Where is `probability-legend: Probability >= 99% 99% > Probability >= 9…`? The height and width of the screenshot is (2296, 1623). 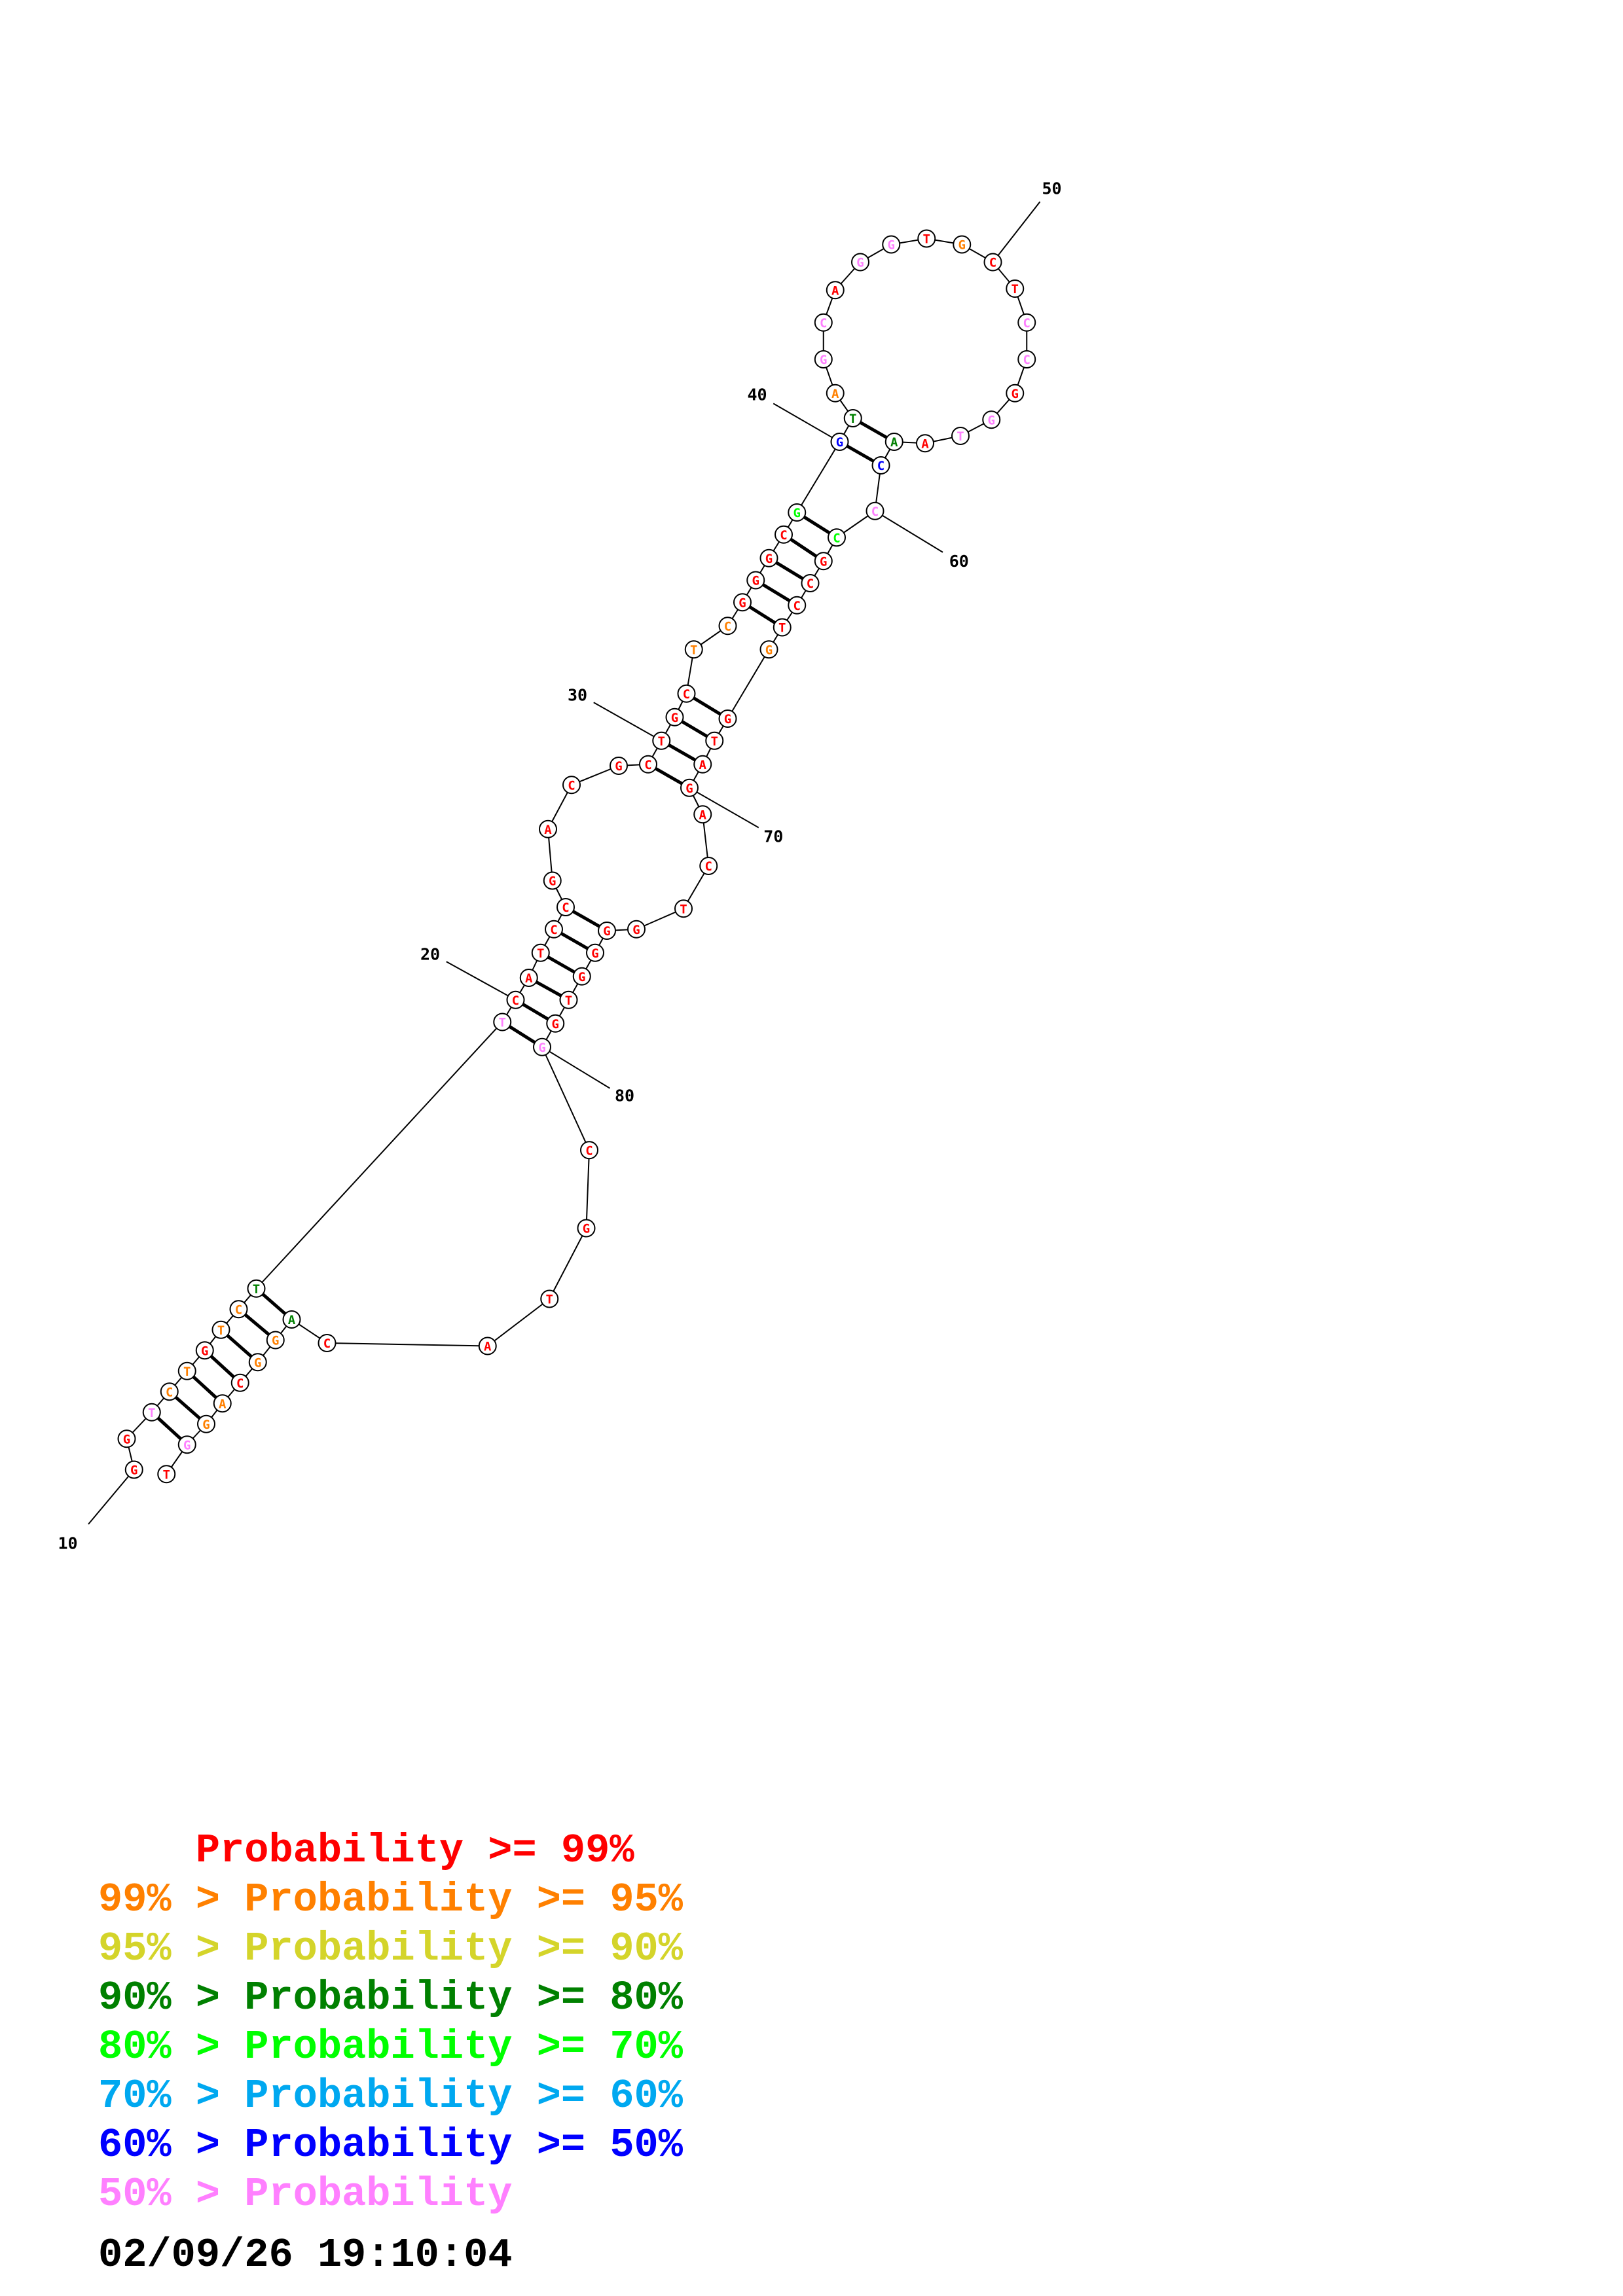
probability-legend: Probability >= 99% 99% > Probability >= 9… is located at coordinates (390, 2022).